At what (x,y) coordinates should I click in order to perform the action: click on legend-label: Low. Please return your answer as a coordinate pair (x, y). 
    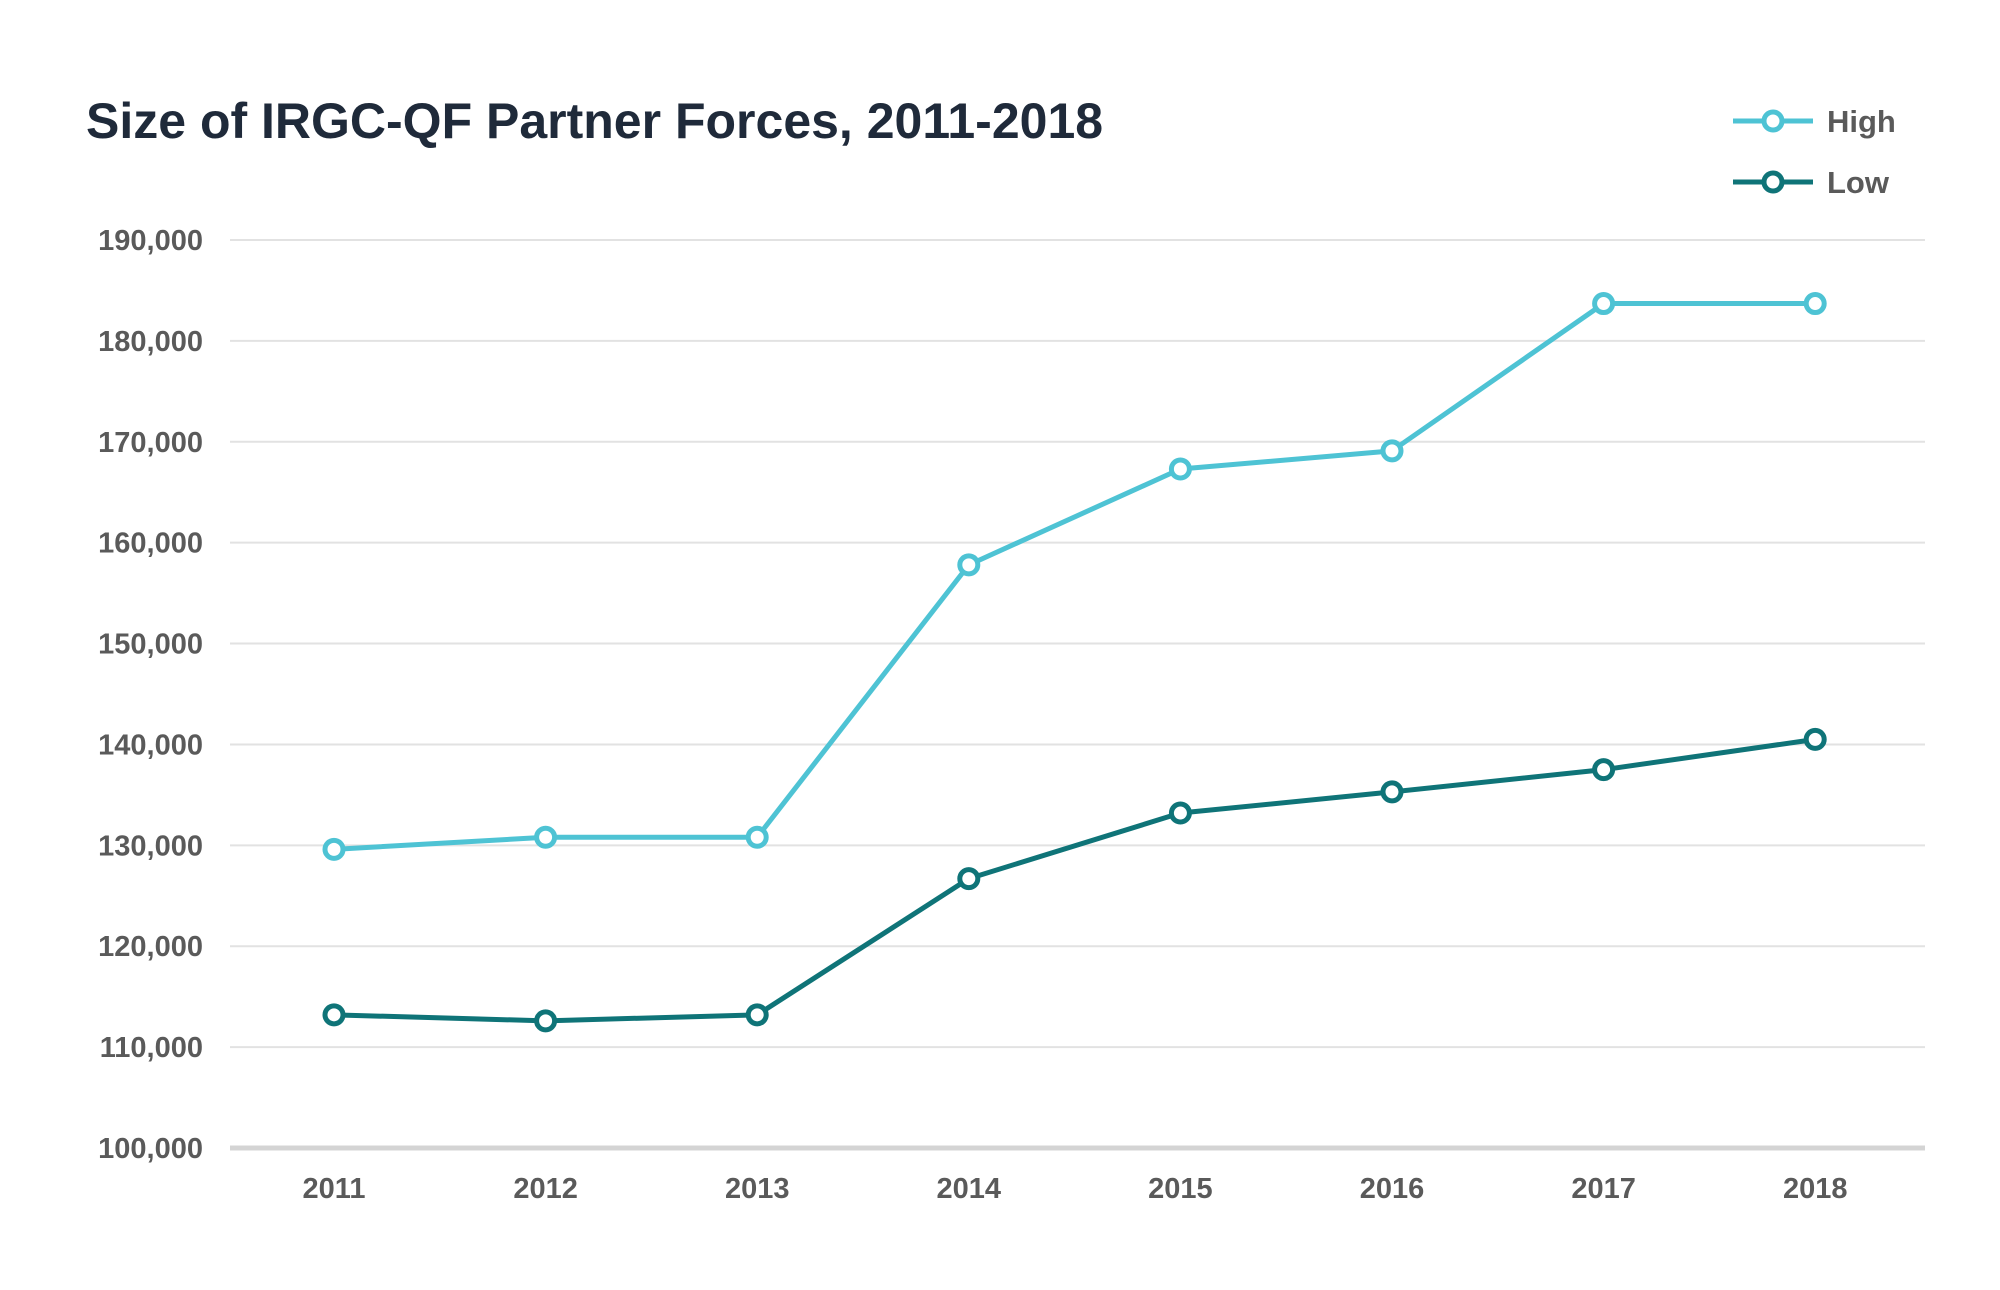
    Looking at the image, I should click on (1858, 182).